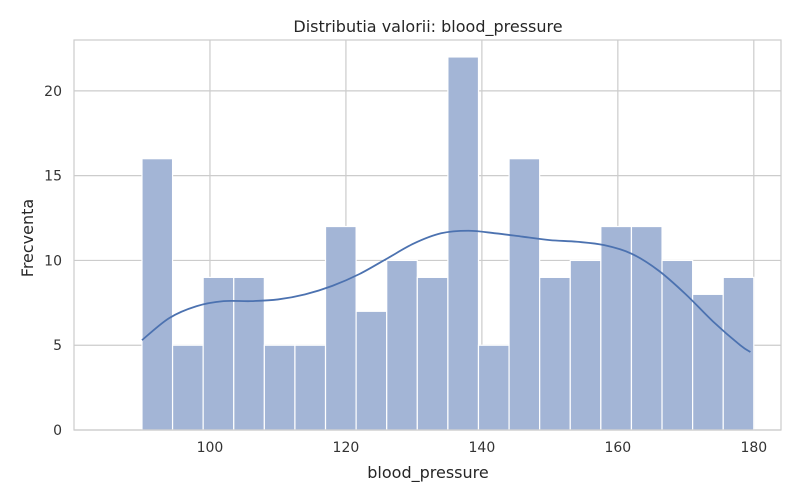 The image size is (800, 500). Describe the element at coordinates (753, 448) in the screenshot. I see `x-tick-label: 180` at that location.